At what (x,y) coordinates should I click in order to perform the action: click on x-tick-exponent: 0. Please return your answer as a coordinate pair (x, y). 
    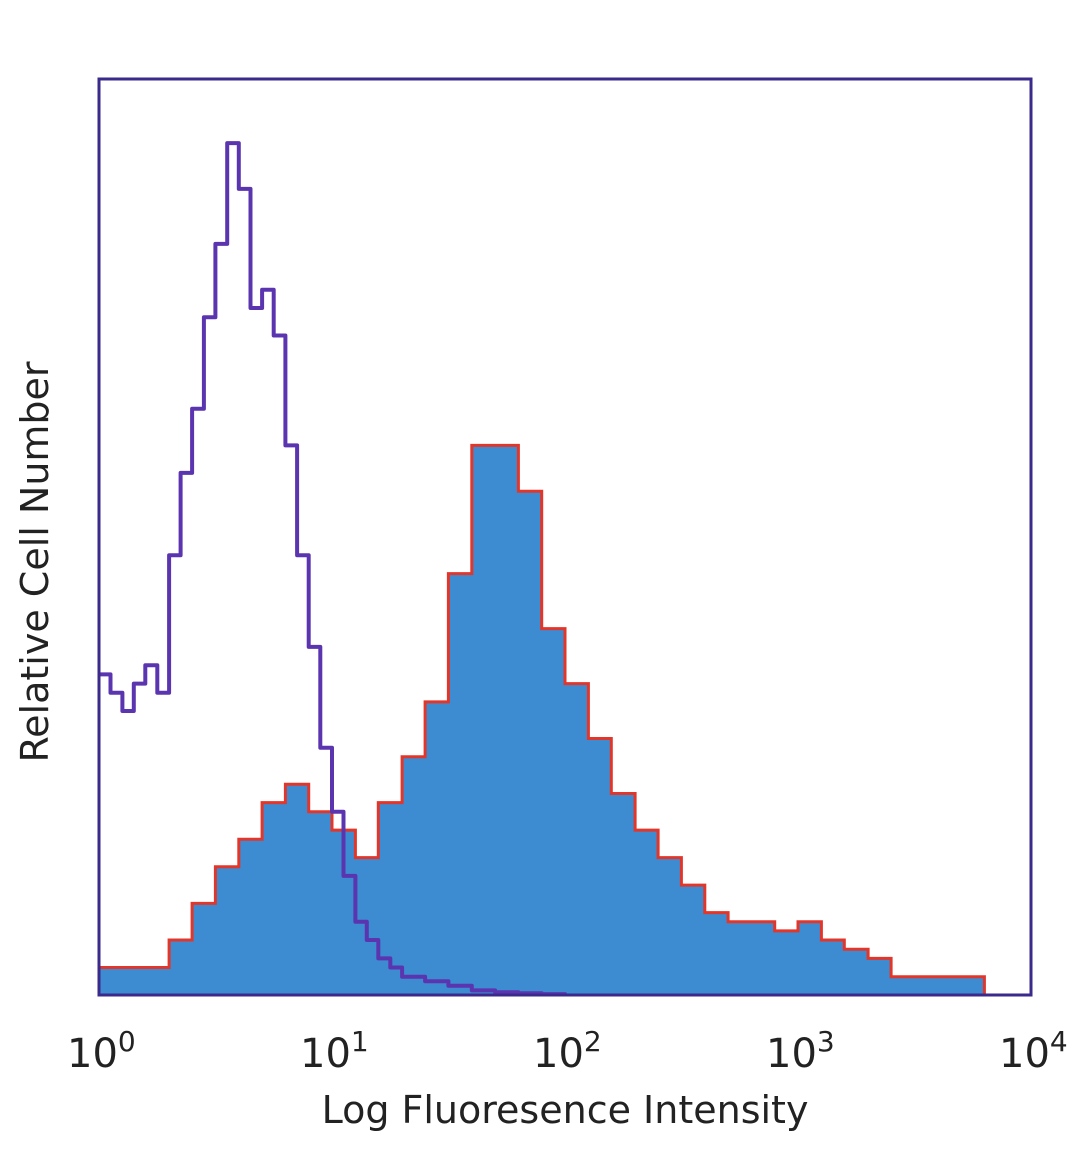
    Looking at the image, I should click on (127, 1041).